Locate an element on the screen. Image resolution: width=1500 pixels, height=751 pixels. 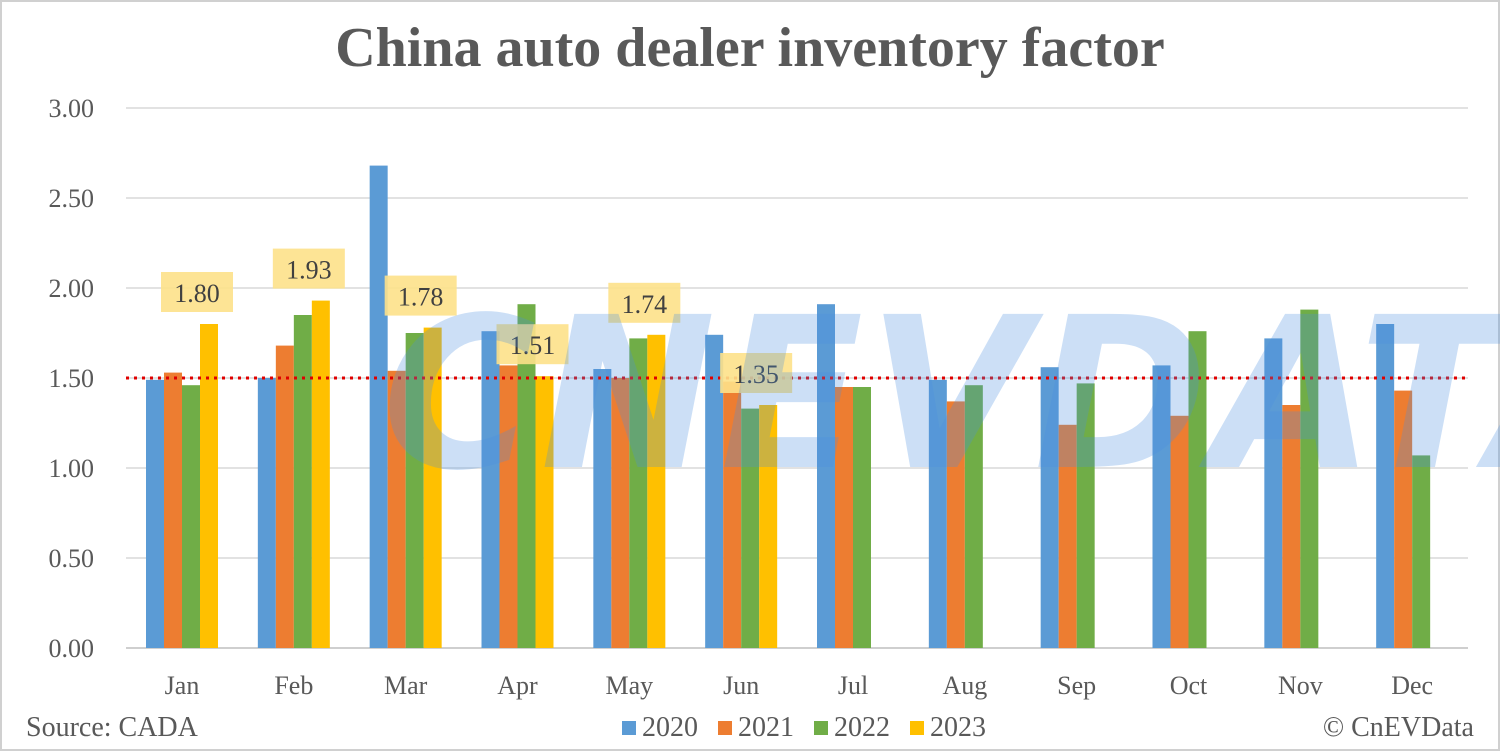
bar-2021-nov is located at coordinates (1291, 526).